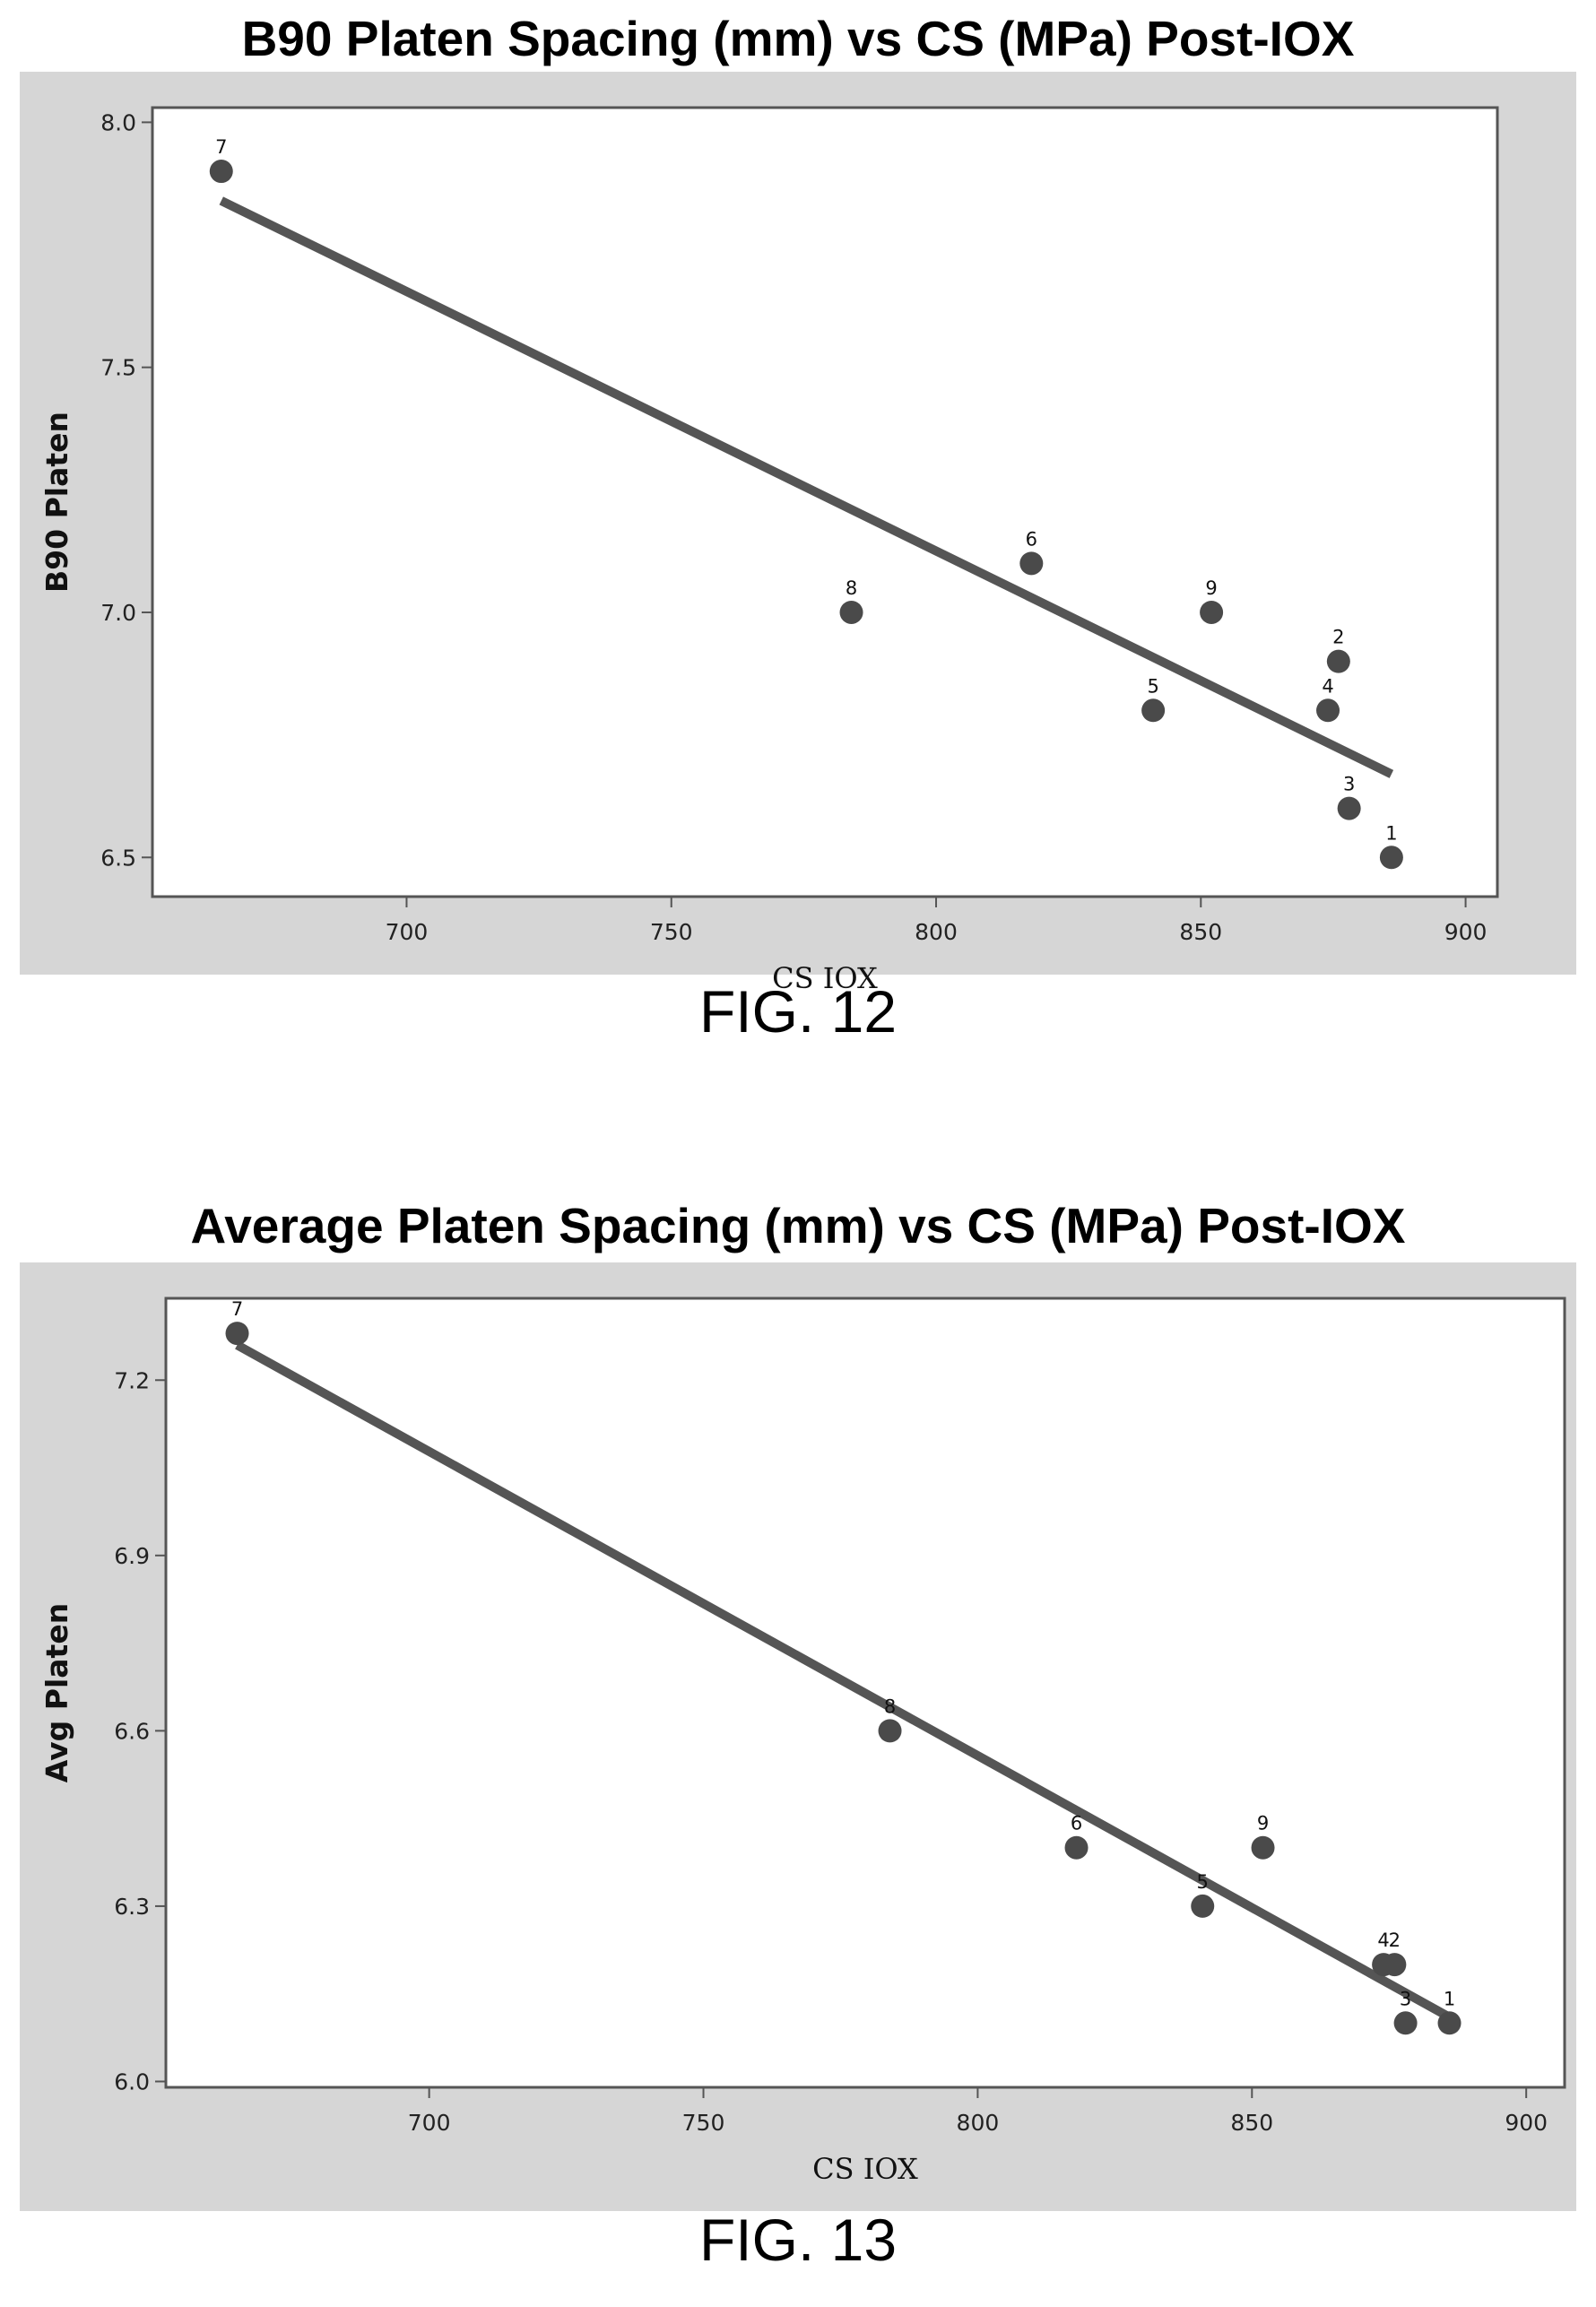  What do you see at coordinates (132, 1907) in the screenshot?
I see `y-tick-label: 6.3` at bounding box center [132, 1907].